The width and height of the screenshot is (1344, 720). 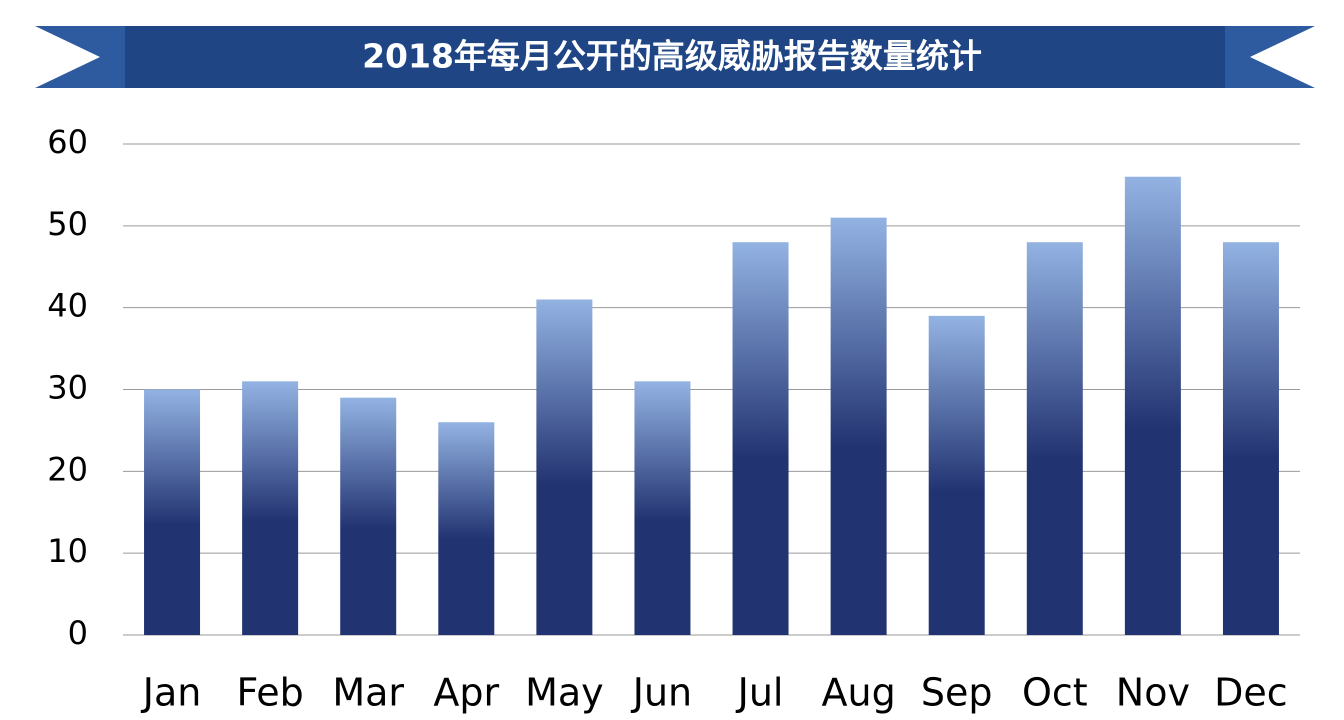 I want to click on chart-title: 2018年每月公开的高级威胁报告数量统计, so click(x=672, y=56).